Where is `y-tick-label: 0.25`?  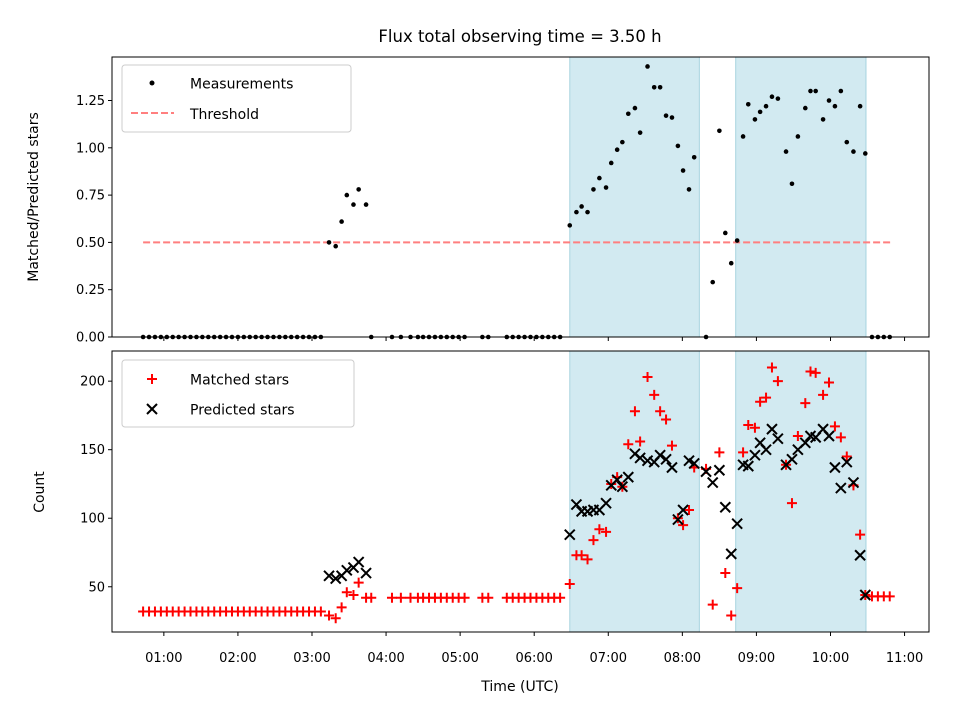
y-tick-label: 0.25 is located at coordinates (90, 290).